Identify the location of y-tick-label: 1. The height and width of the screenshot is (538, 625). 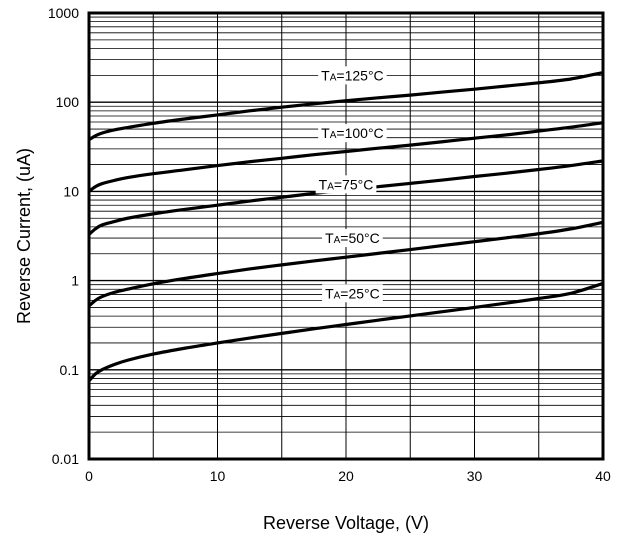
(75, 281).